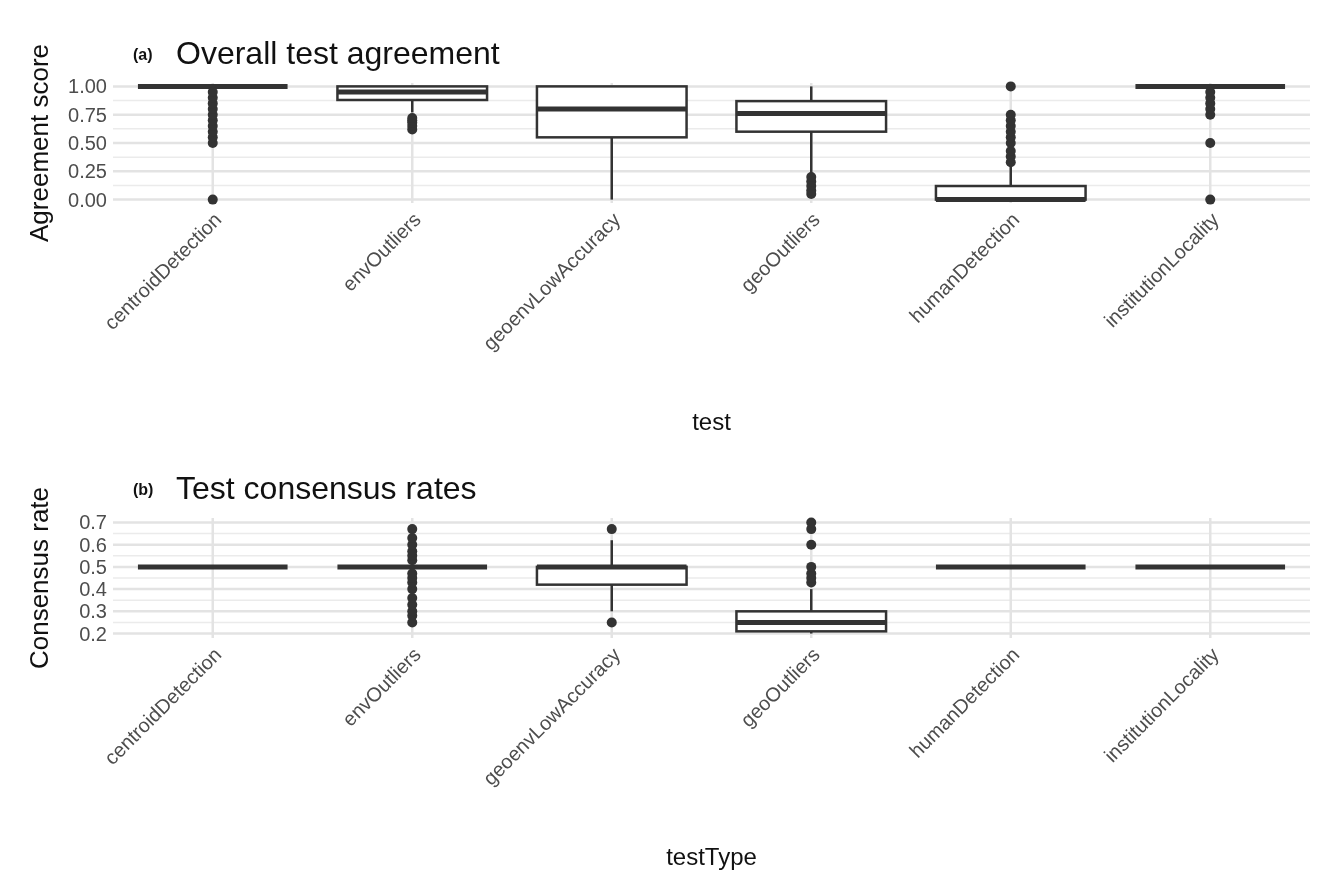  Describe the element at coordinates (87, 143) in the screenshot. I see `y-tick-label: 0.50` at that location.